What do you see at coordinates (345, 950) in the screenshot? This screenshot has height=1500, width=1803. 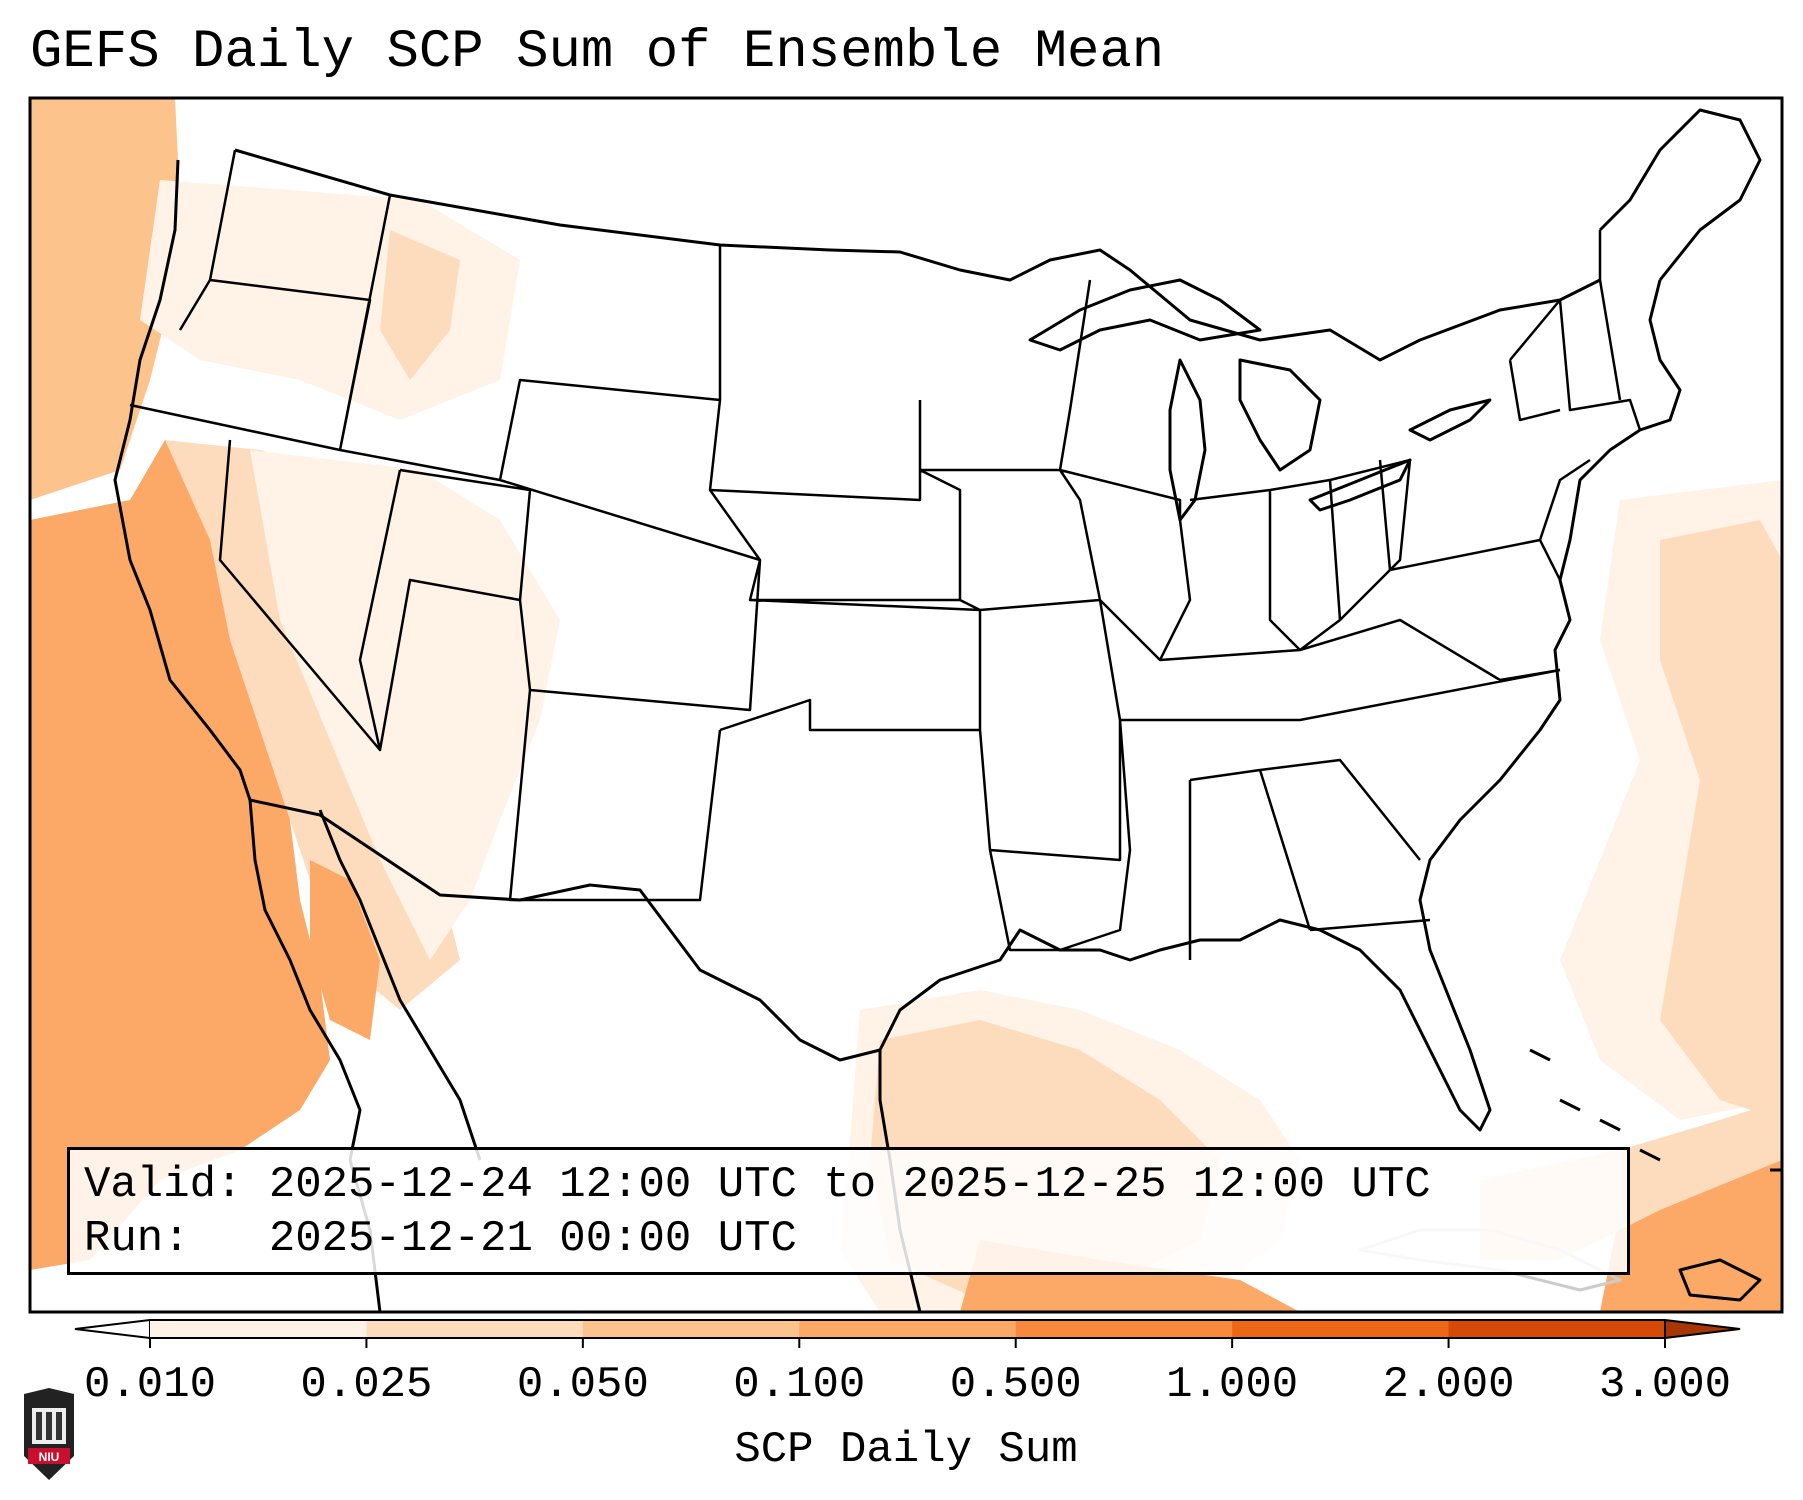 I see `shade-baja` at bounding box center [345, 950].